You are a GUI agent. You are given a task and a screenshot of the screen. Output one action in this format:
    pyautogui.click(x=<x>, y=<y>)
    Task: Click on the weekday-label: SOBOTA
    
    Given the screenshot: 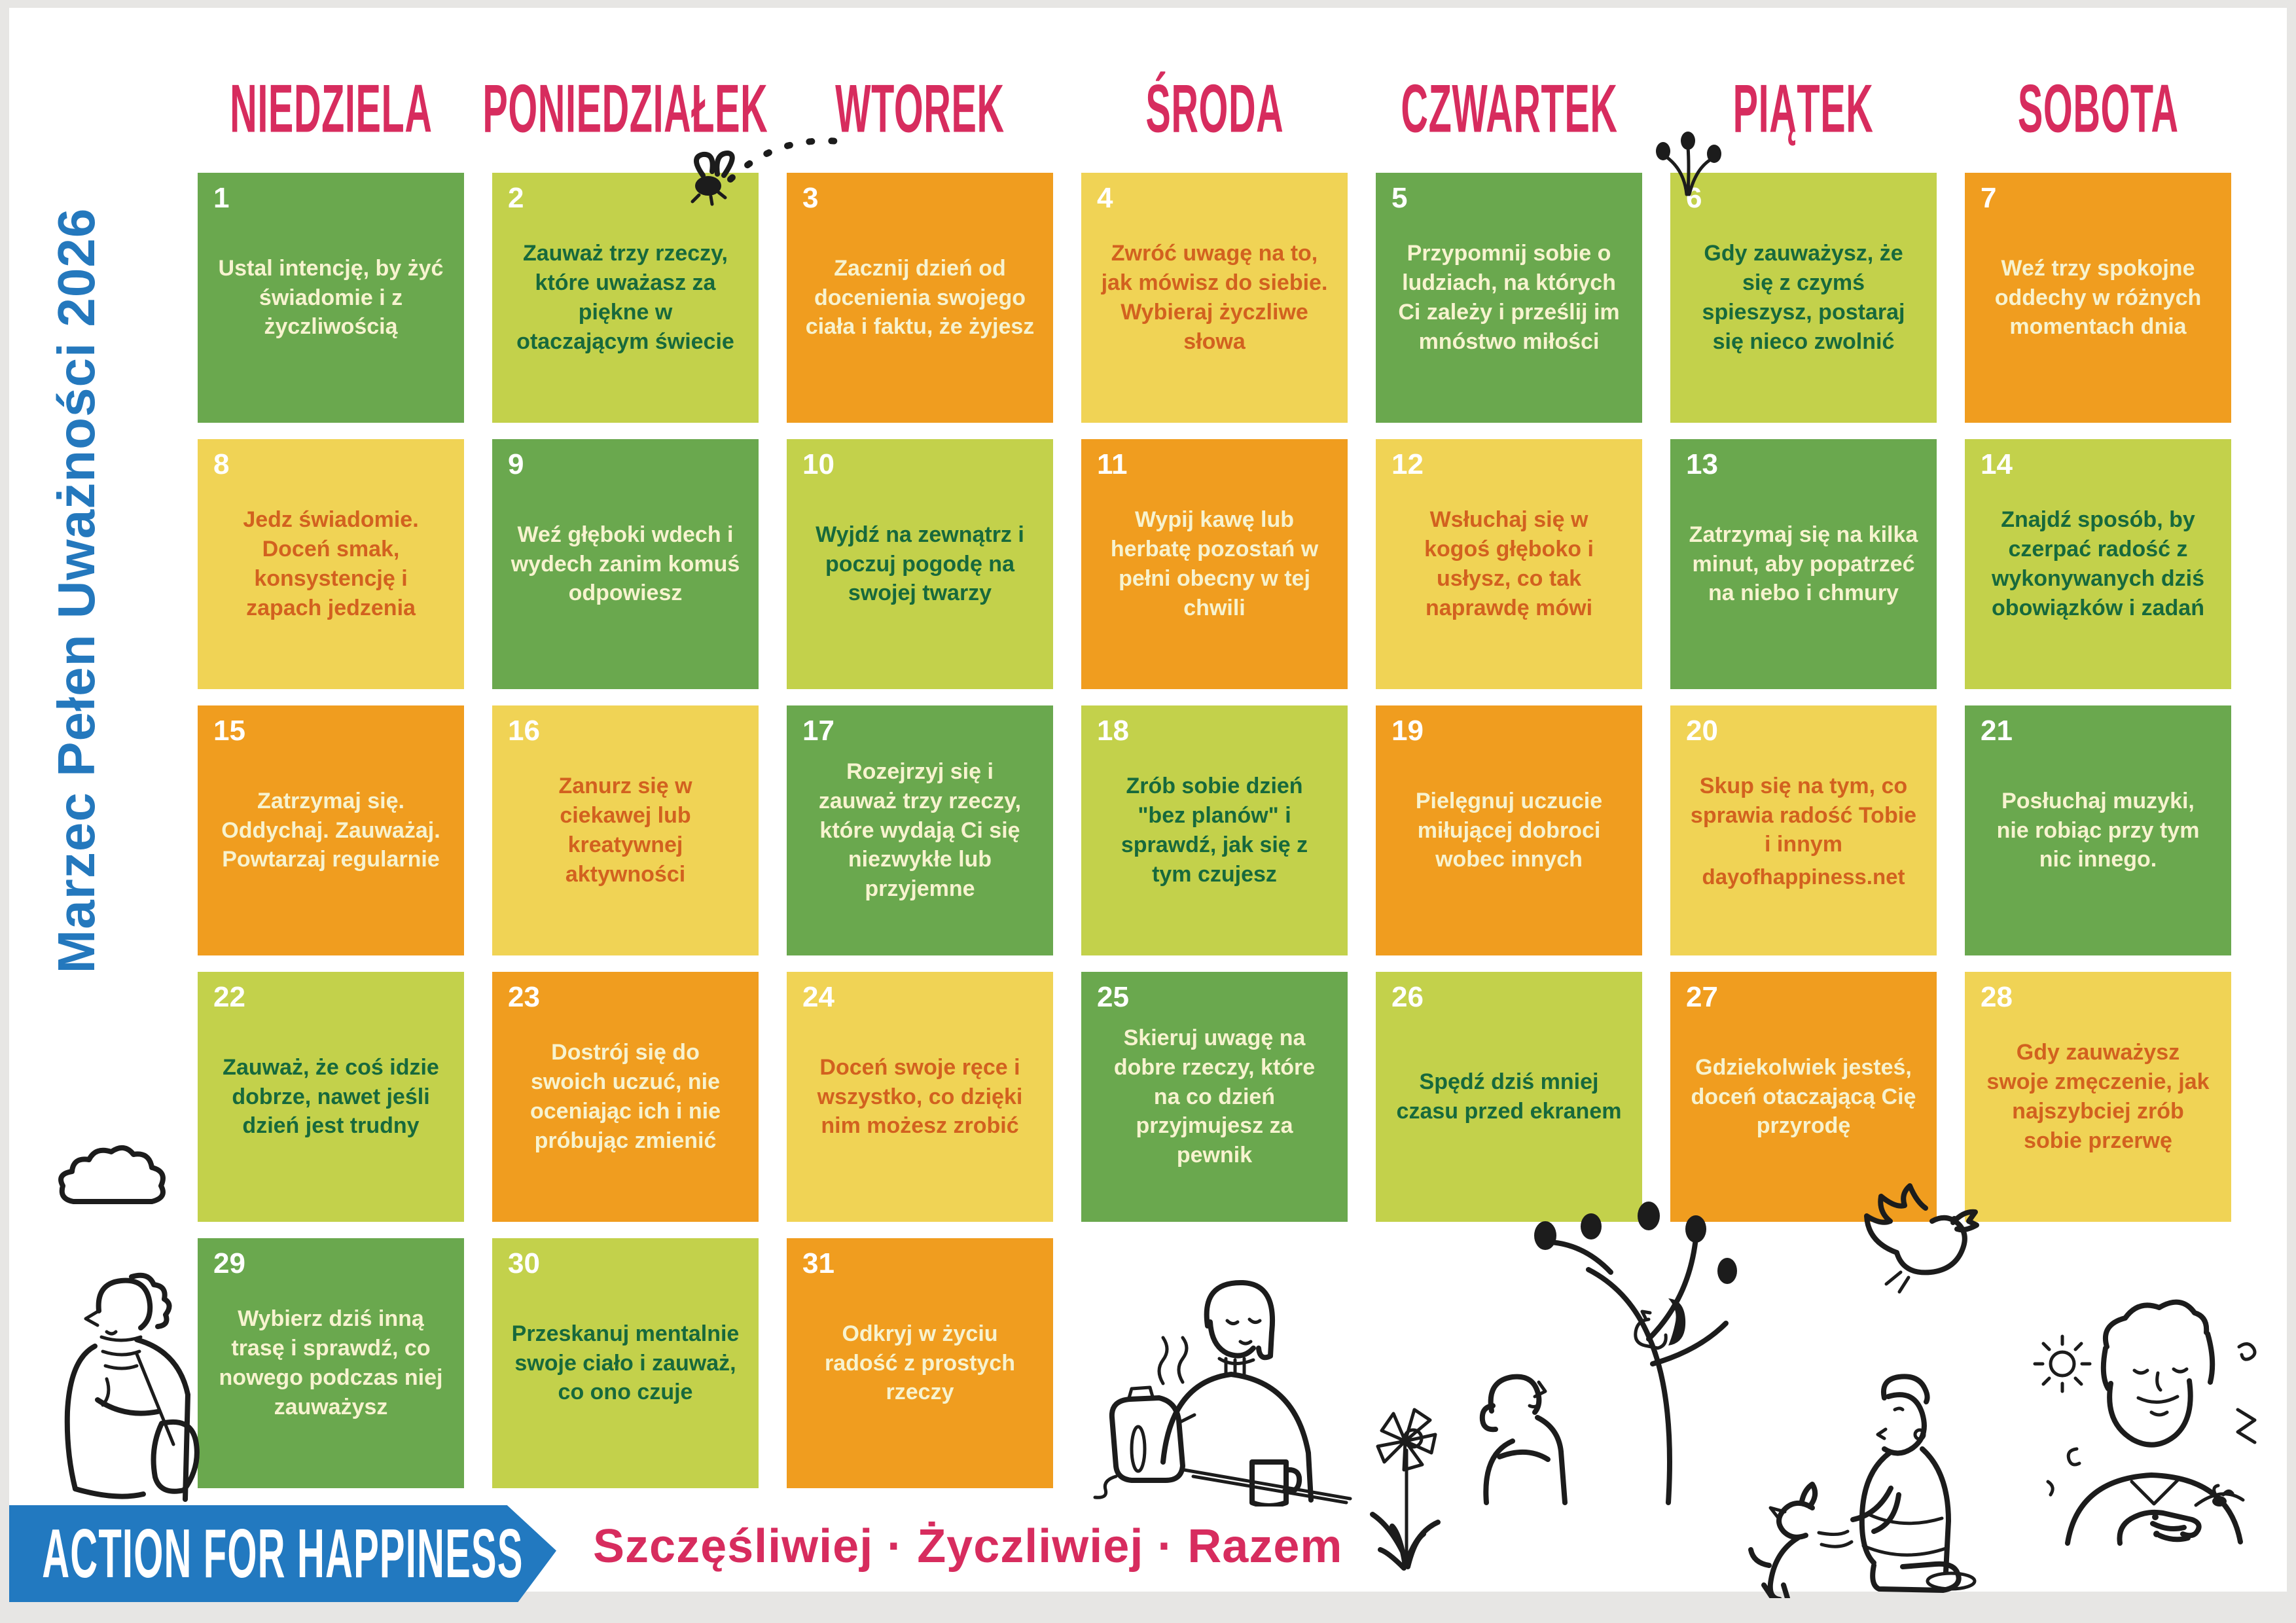 What is the action you would take?
    pyautogui.click(x=2098, y=109)
    